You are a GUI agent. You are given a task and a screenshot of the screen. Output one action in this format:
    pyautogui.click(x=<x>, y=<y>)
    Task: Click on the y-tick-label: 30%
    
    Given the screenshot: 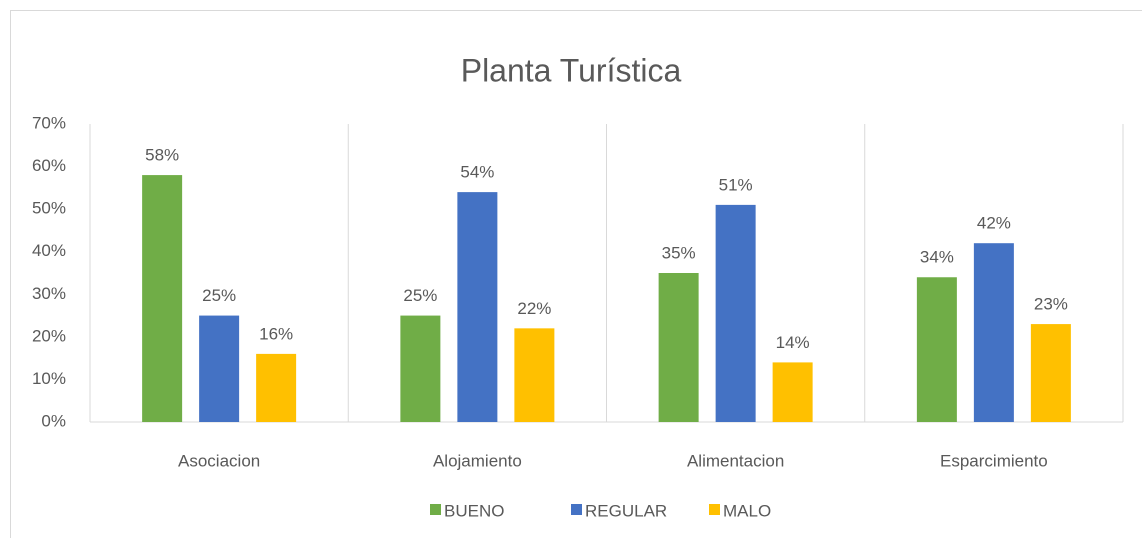 What is the action you would take?
    pyautogui.click(x=49, y=293)
    